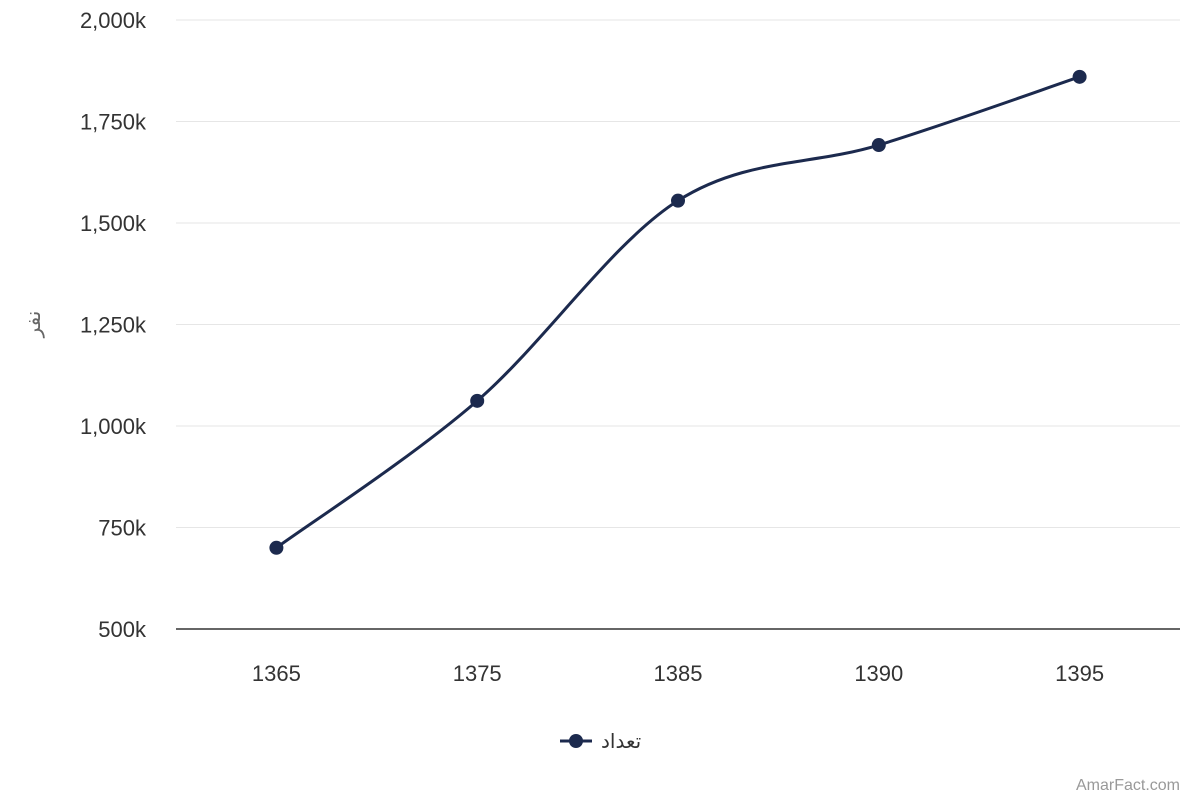 Image resolution: width=1200 pixels, height=800 pixels. I want to click on x-tick-label: 1385, so click(678, 673).